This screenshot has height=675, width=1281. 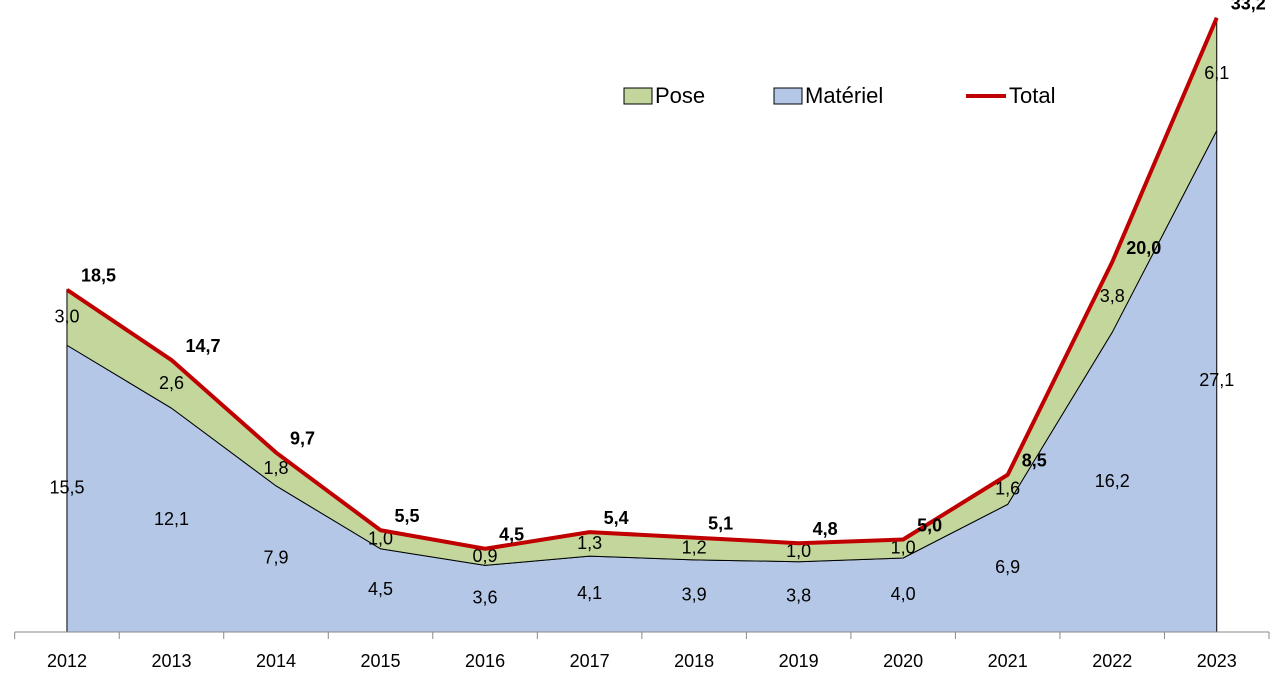 What do you see at coordinates (485, 556) in the screenshot?
I see `value-label: 0,9` at bounding box center [485, 556].